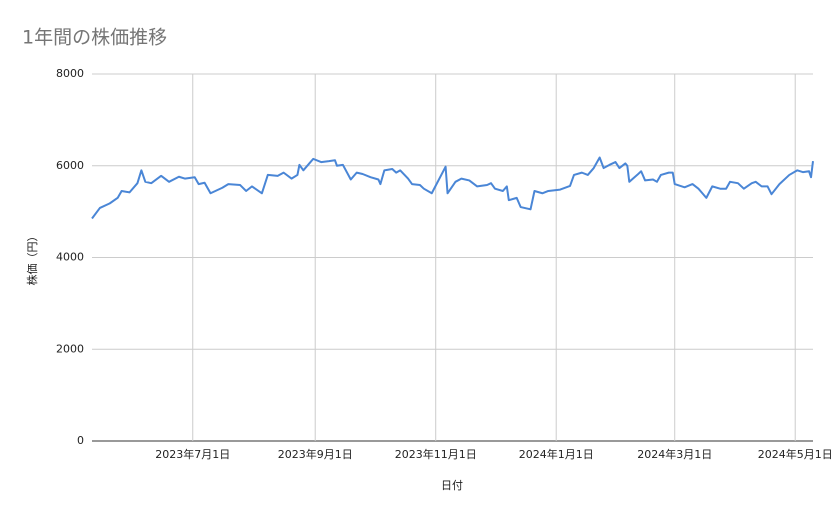 The height and width of the screenshot is (519, 839). What do you see at coordinates (452, 485) in the screenshot?
I see `x-axis-label: 日付` at bounding box center [452, 485].